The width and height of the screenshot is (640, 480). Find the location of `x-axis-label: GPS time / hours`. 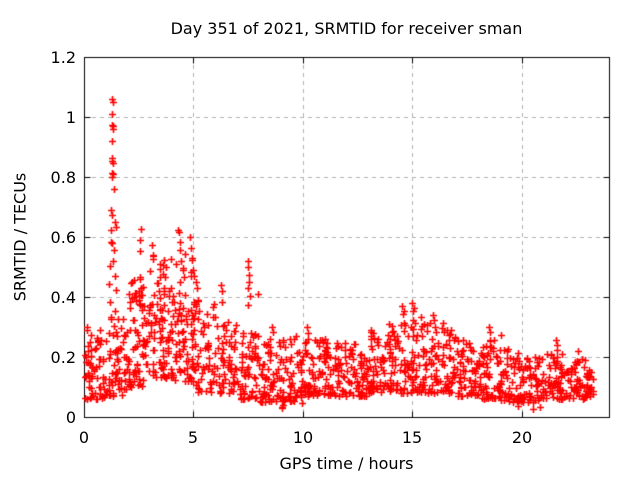

x-axis-label: GPS time / hours is located at coordinates (346, 463).